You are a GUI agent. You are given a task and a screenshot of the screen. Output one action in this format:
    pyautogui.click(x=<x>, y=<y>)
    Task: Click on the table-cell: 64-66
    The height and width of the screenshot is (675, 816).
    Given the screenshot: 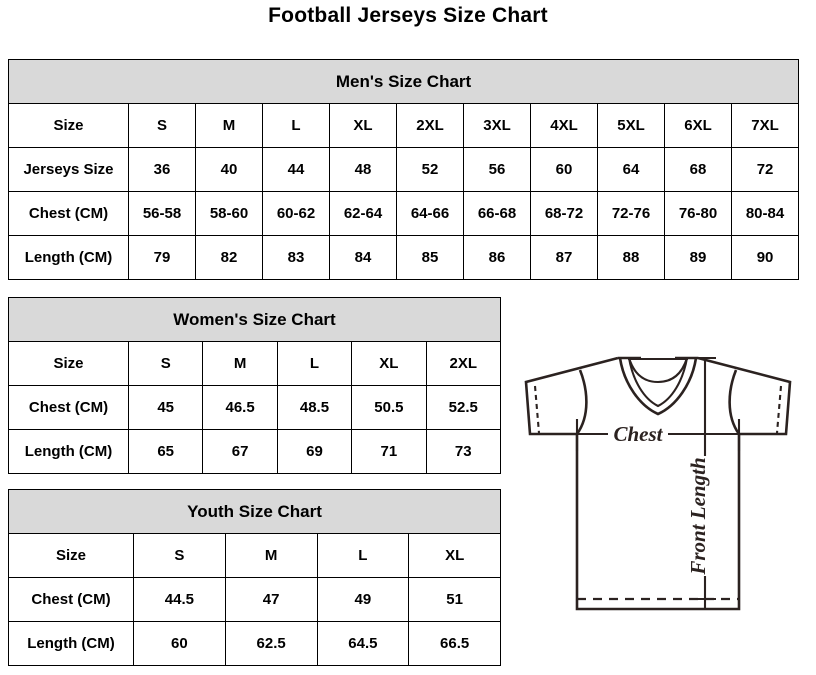 What is the action you would take?
    pyautogui.click(x=430, y=213)
    